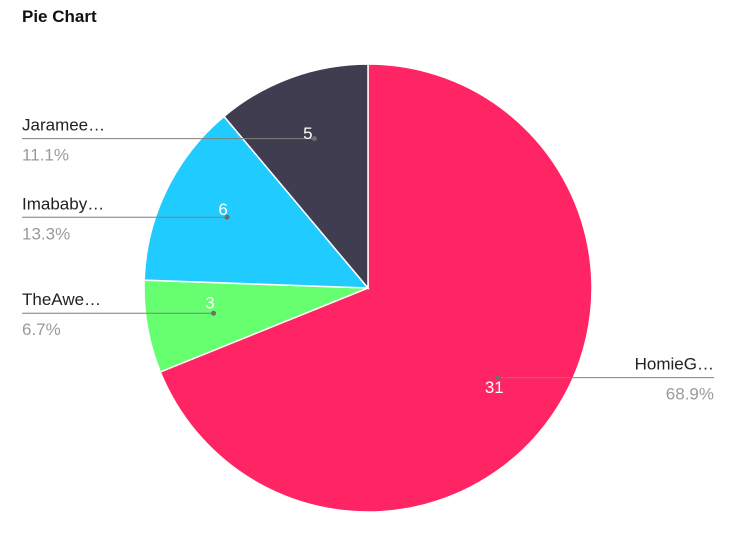 The image size is (755, 541). Describe the element at coordinates (295, 177) in the screenshot. I see `pie-slice-jaramee` at that location.